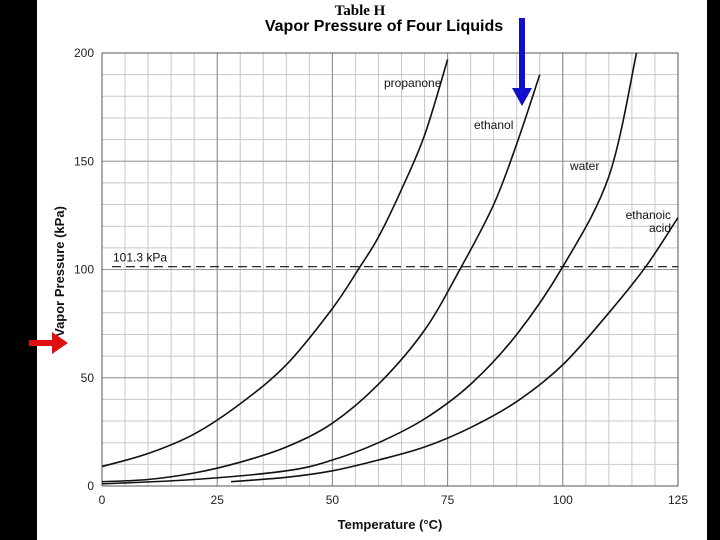 The image size is (720, 540). I want to click on y-axis-label: Vapor Pressure (kPa), so click(59, 271).